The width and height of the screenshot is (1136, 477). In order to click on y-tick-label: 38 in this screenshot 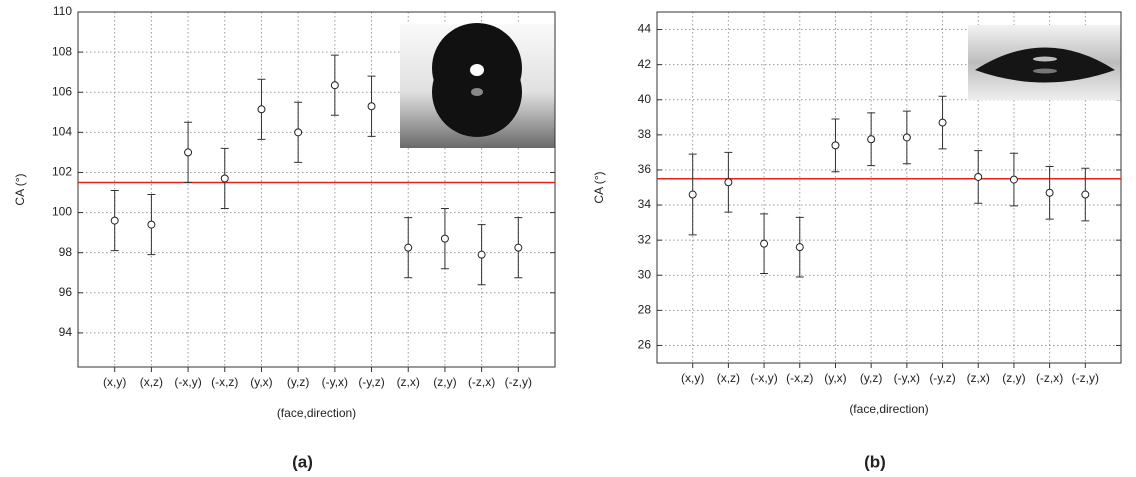, I will do `click(645, 134)`.